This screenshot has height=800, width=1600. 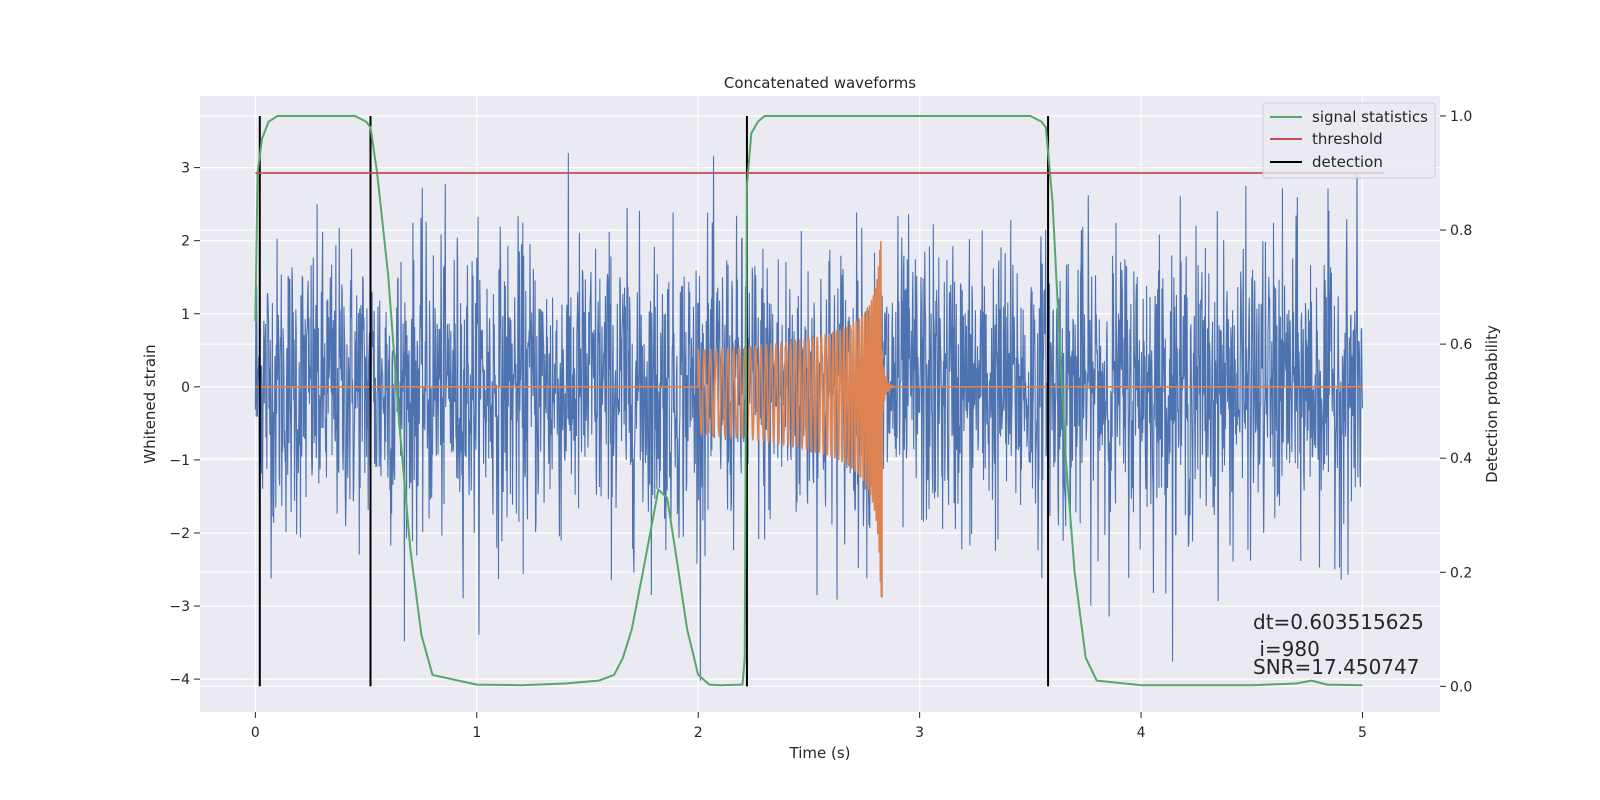 I want to click on y2-tick-label: 1.0, so click(x=1461, y=117).